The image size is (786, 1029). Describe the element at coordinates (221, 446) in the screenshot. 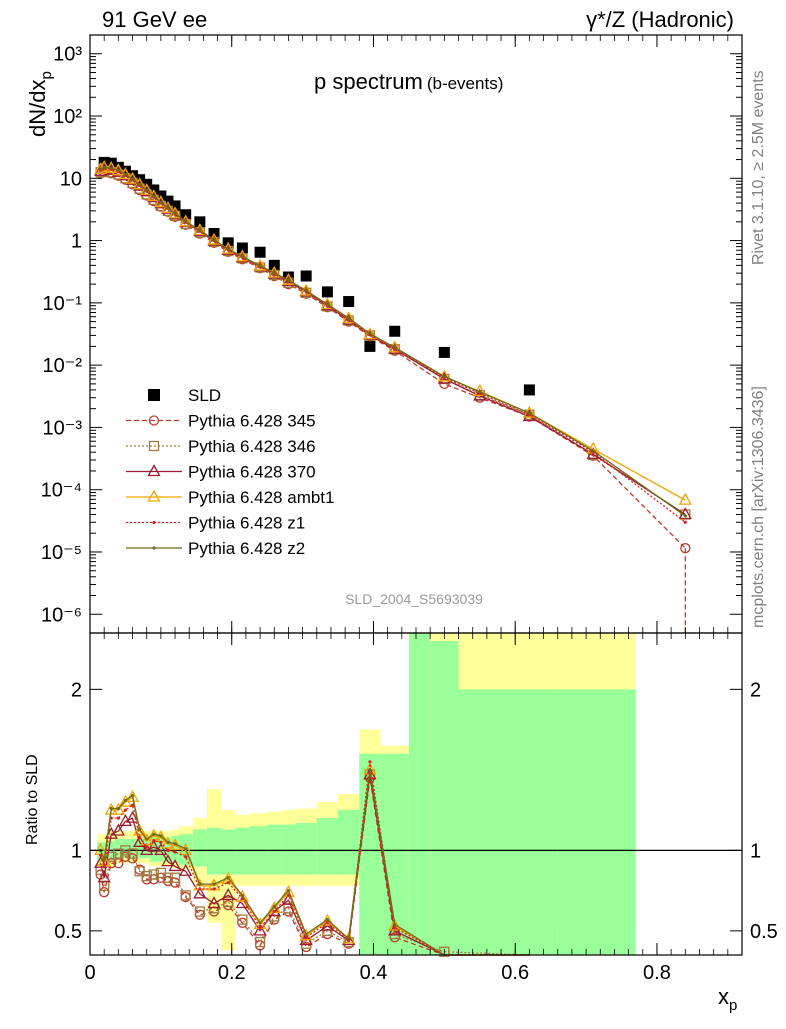

I see `legend-entry: Pythia 6.428 346` at that location.